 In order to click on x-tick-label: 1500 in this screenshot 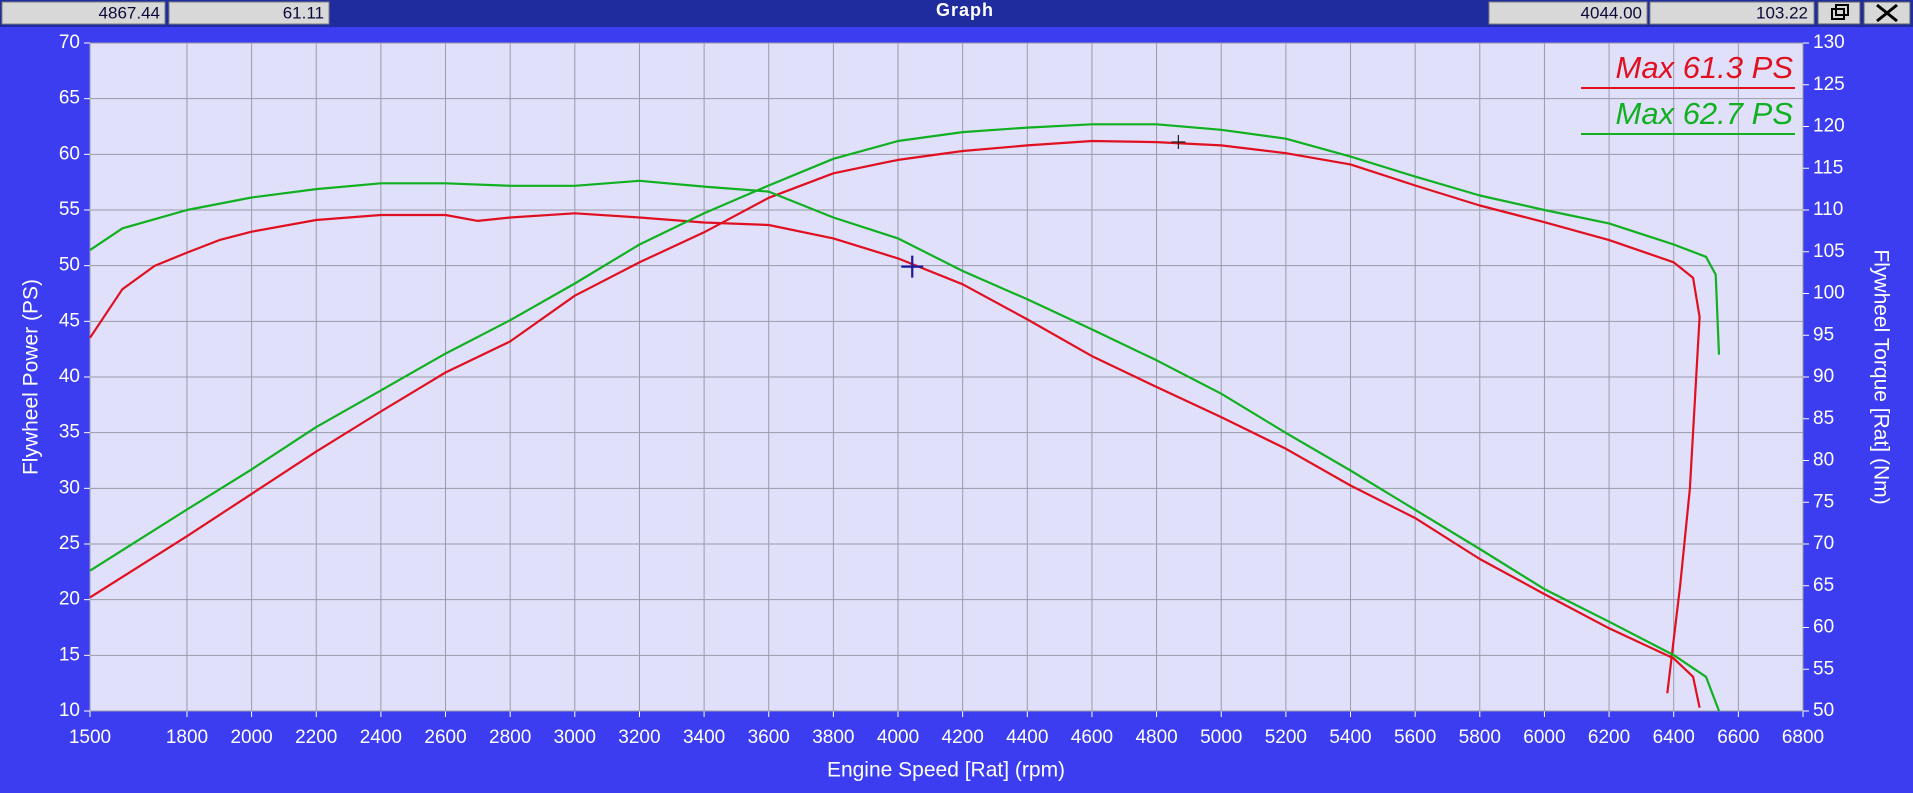, I will do `click(90, 737)`.